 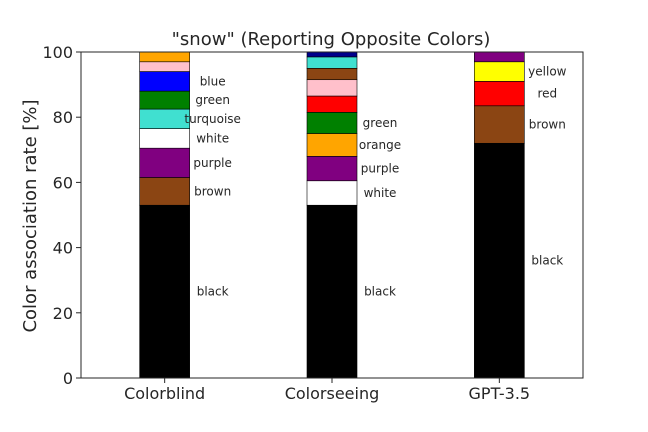 What do you see at coordinates (63, 182) in the screenshot?
I see `y-tick-label: 60` at bounding box center [63, 182].